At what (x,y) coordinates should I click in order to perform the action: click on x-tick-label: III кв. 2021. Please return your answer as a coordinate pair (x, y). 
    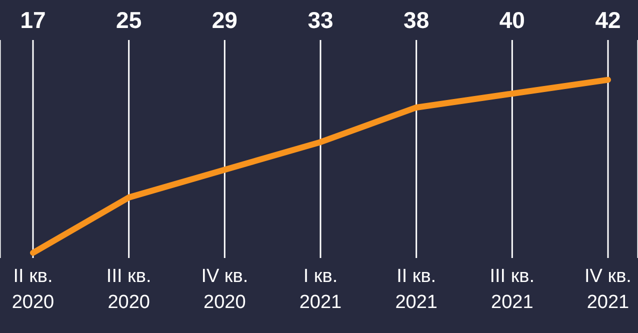
    Looking at the image, I should click on (512, 289).